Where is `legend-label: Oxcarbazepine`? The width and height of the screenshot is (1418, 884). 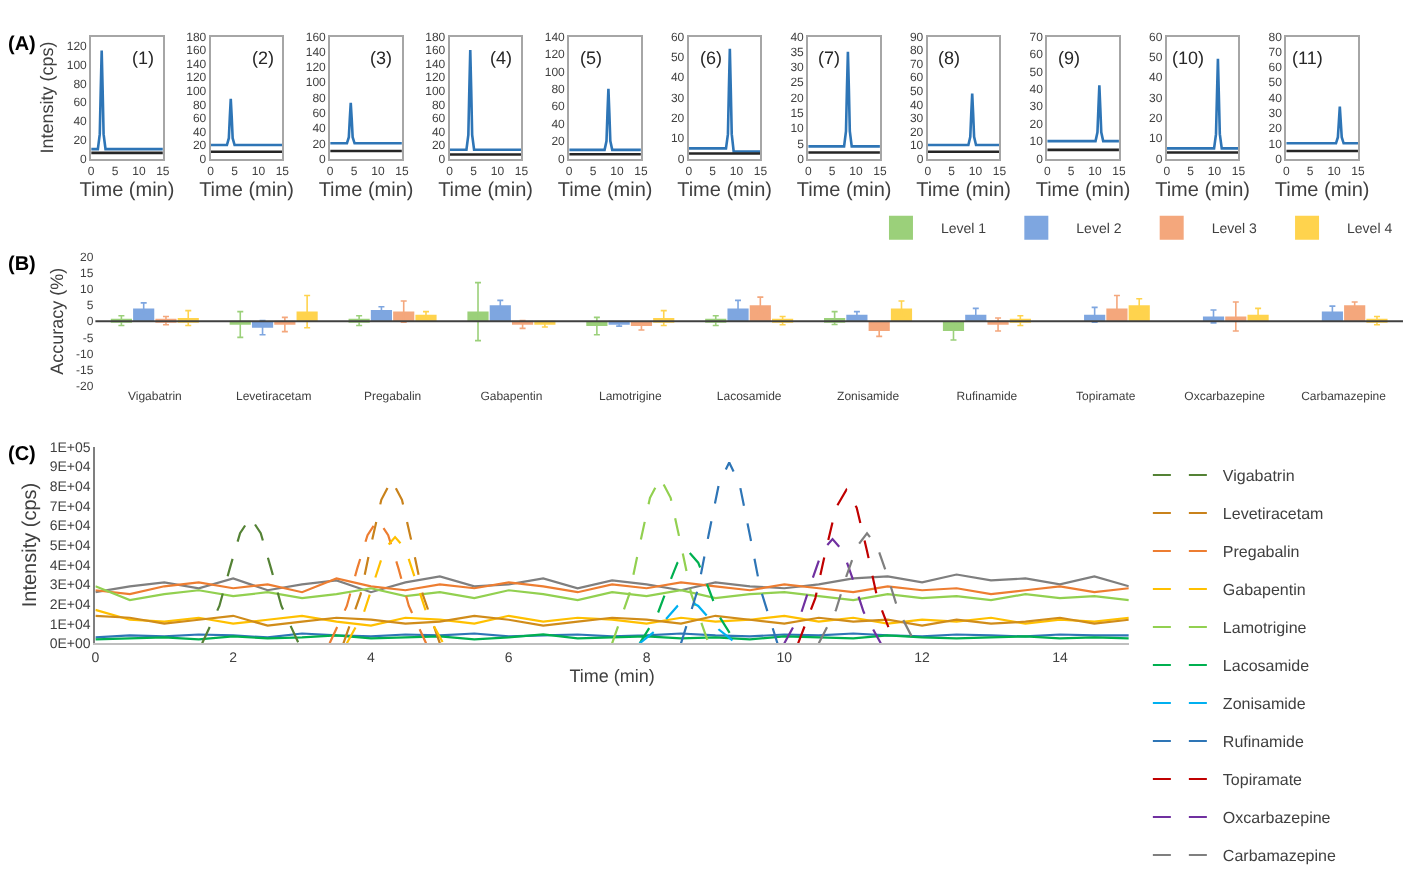
legend-label: Oxcarbazepine is located at coordinates (1277, 818).